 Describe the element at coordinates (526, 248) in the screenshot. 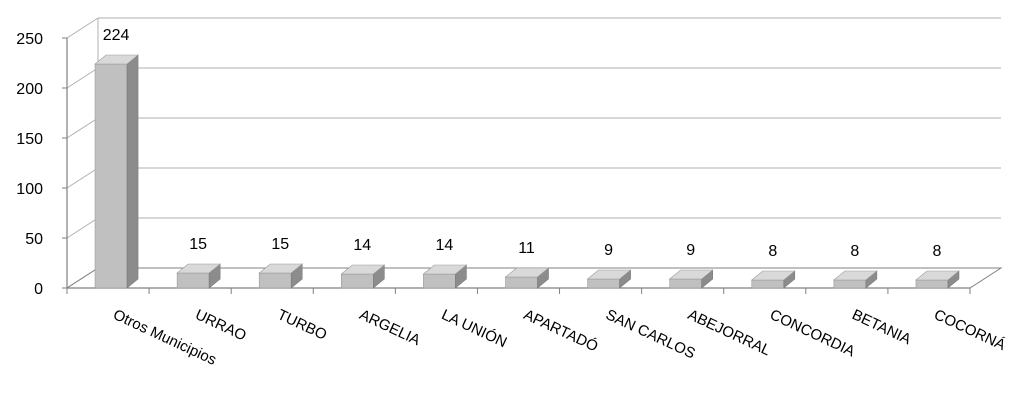

I see `data-label: 11` at that location.